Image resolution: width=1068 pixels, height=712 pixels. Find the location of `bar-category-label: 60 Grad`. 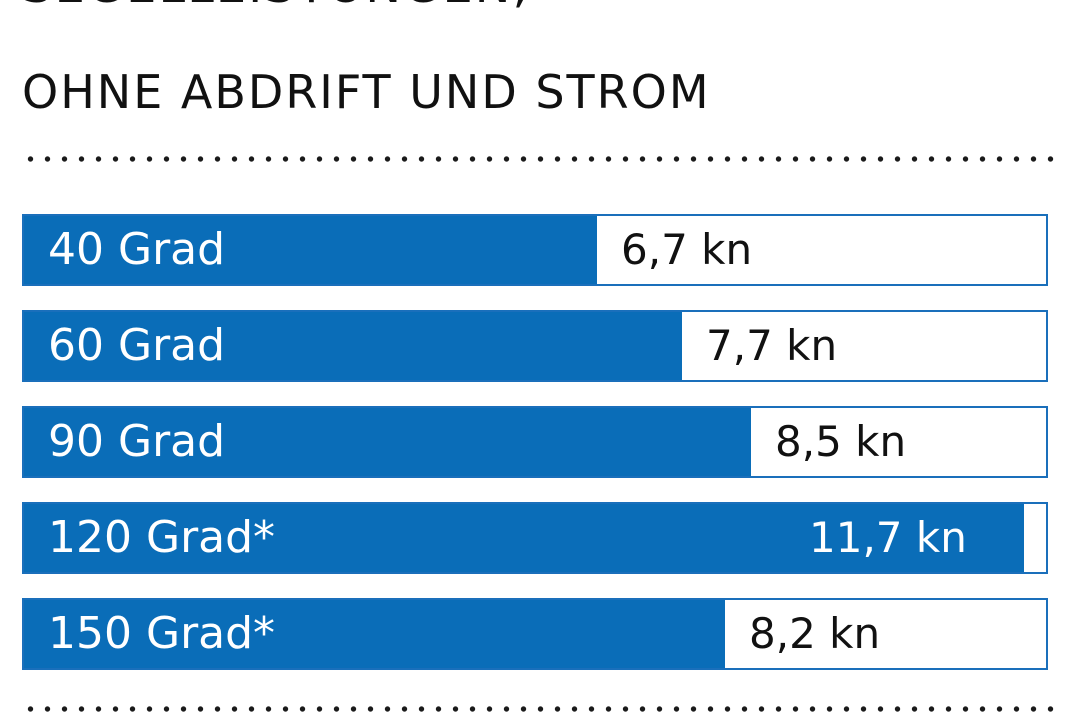

bar-category-label: 60 Grad is located at coordinates (137, 345).